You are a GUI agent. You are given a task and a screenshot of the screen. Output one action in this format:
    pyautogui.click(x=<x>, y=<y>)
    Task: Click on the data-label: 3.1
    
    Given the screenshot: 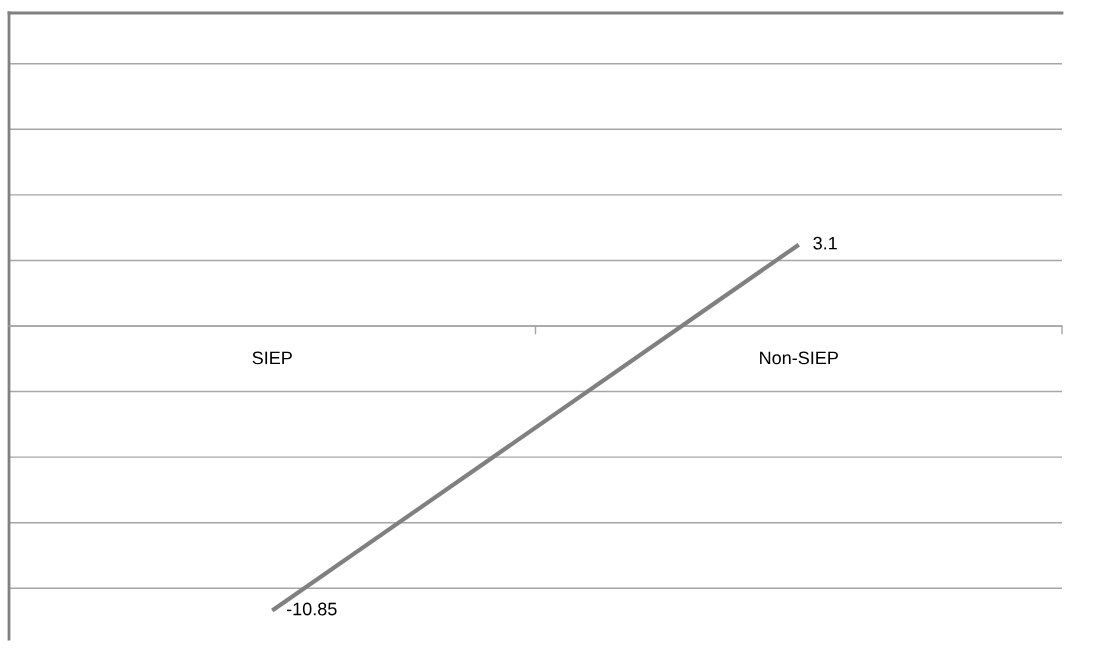 What is the action you would take?
    pyautogui.click(x=825, y=243)
    